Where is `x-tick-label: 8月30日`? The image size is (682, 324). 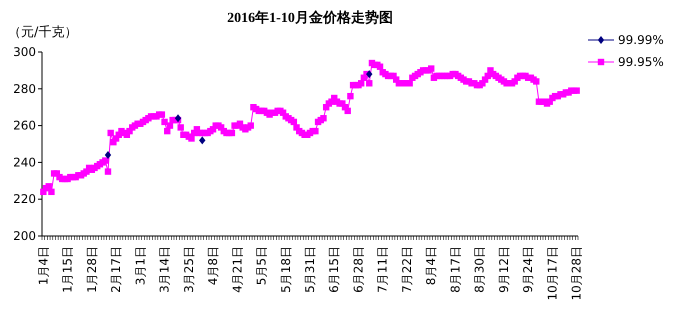 x-tick-label: 8月30日 is located at coordinates (479, 269).